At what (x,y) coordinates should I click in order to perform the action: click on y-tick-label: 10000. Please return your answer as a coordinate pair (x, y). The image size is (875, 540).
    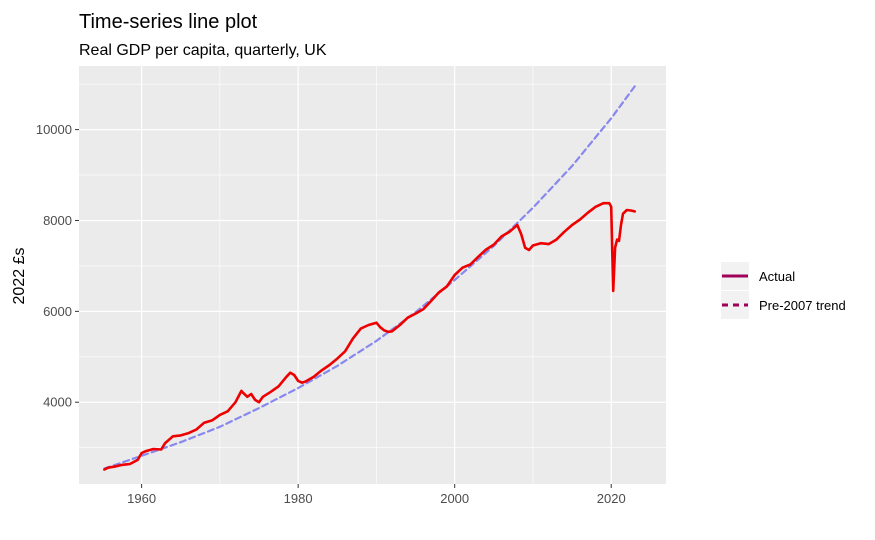
    Looking at the image, I should click on (54, 129).